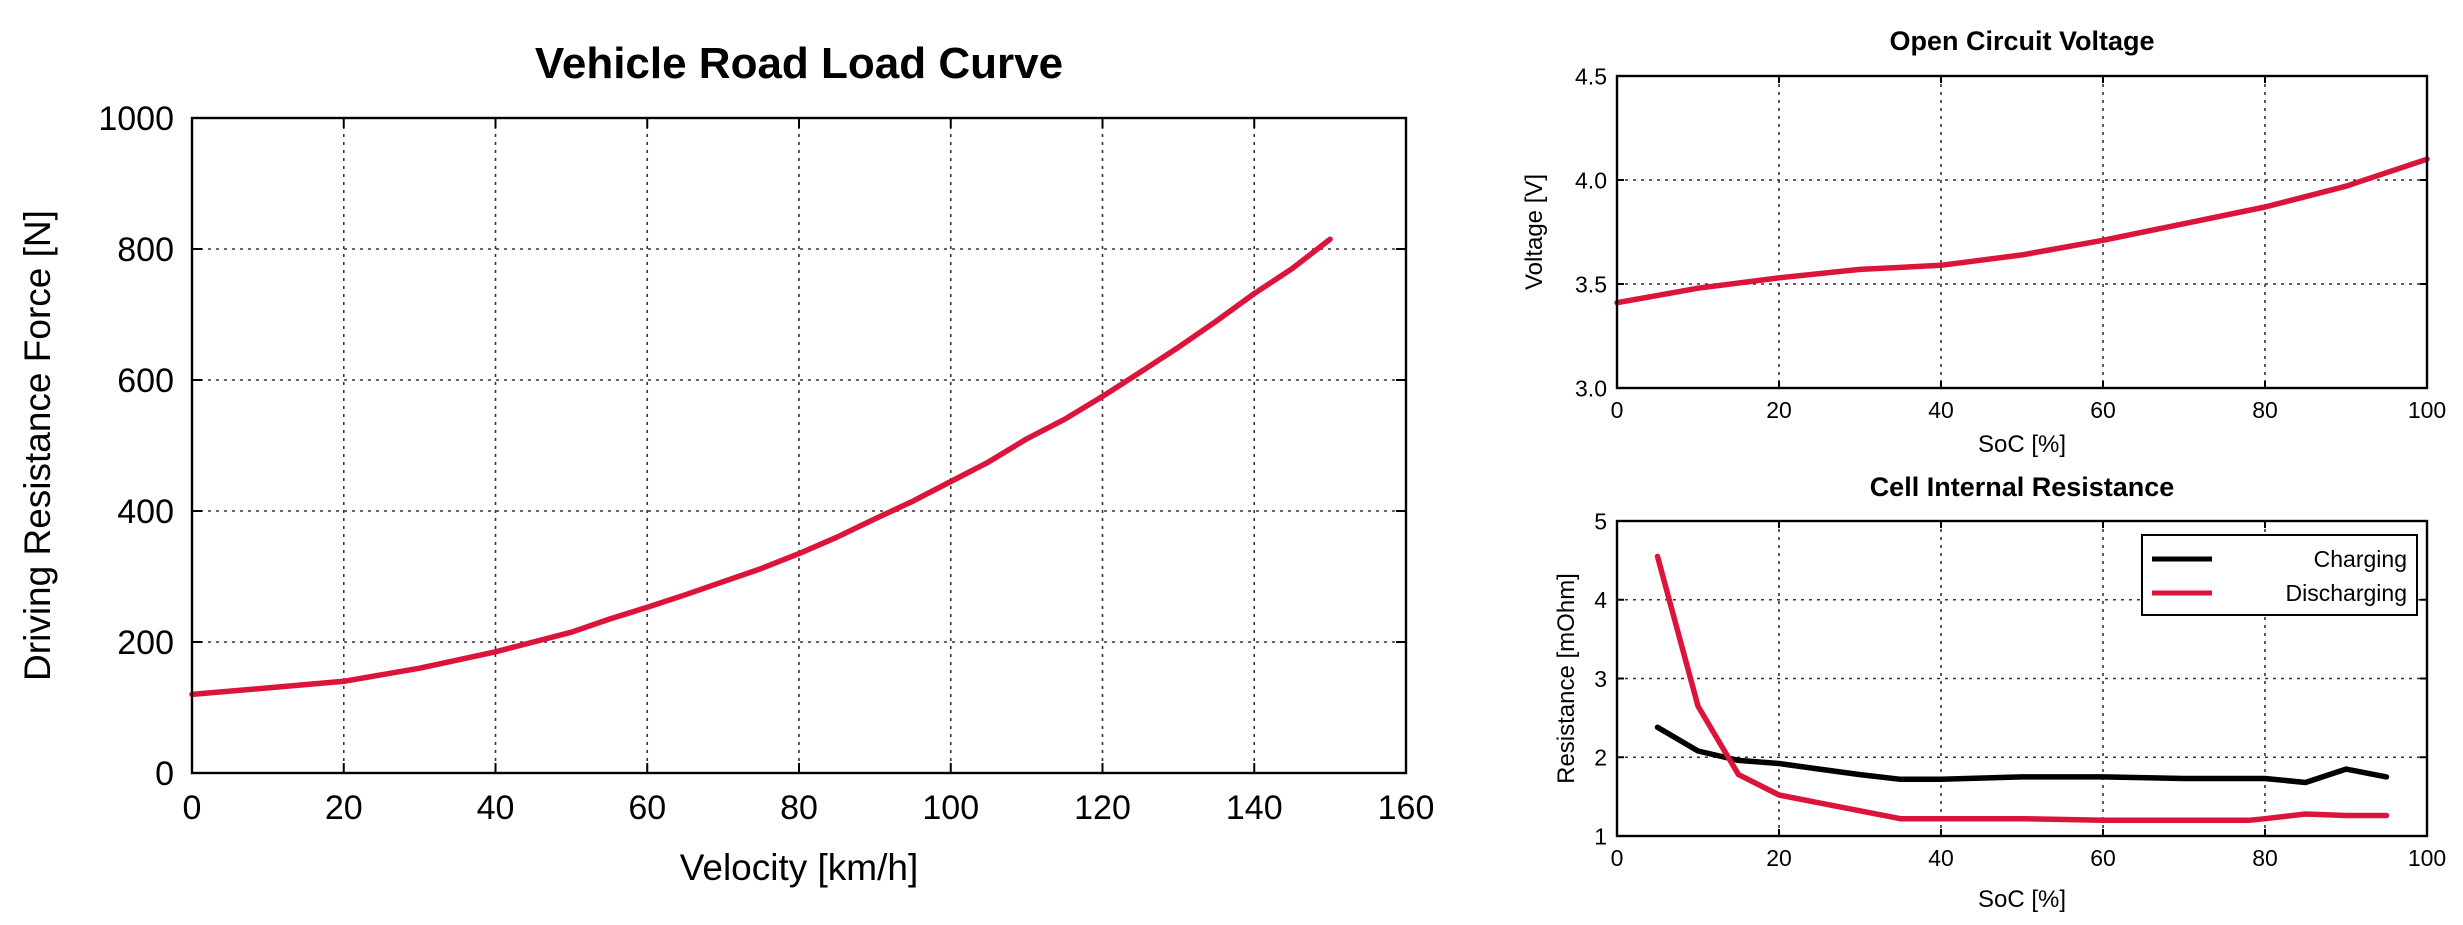 Image resolution: width=2463 pixels, height=925 pixels. I want to click on y-tick-label: 3, so click(1600, 679).